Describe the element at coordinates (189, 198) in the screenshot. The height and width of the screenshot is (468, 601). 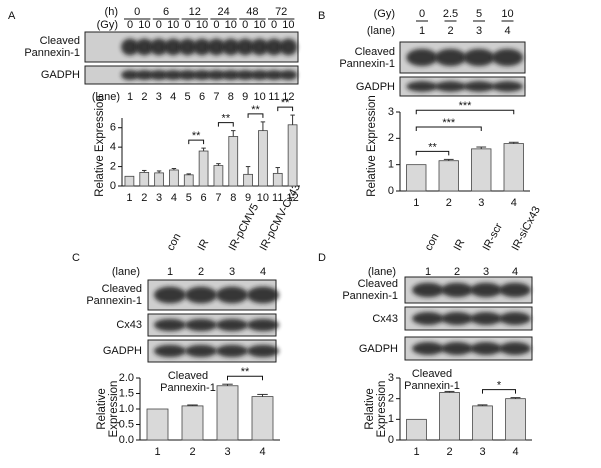
I see `x-tick-label: 5` at that location.